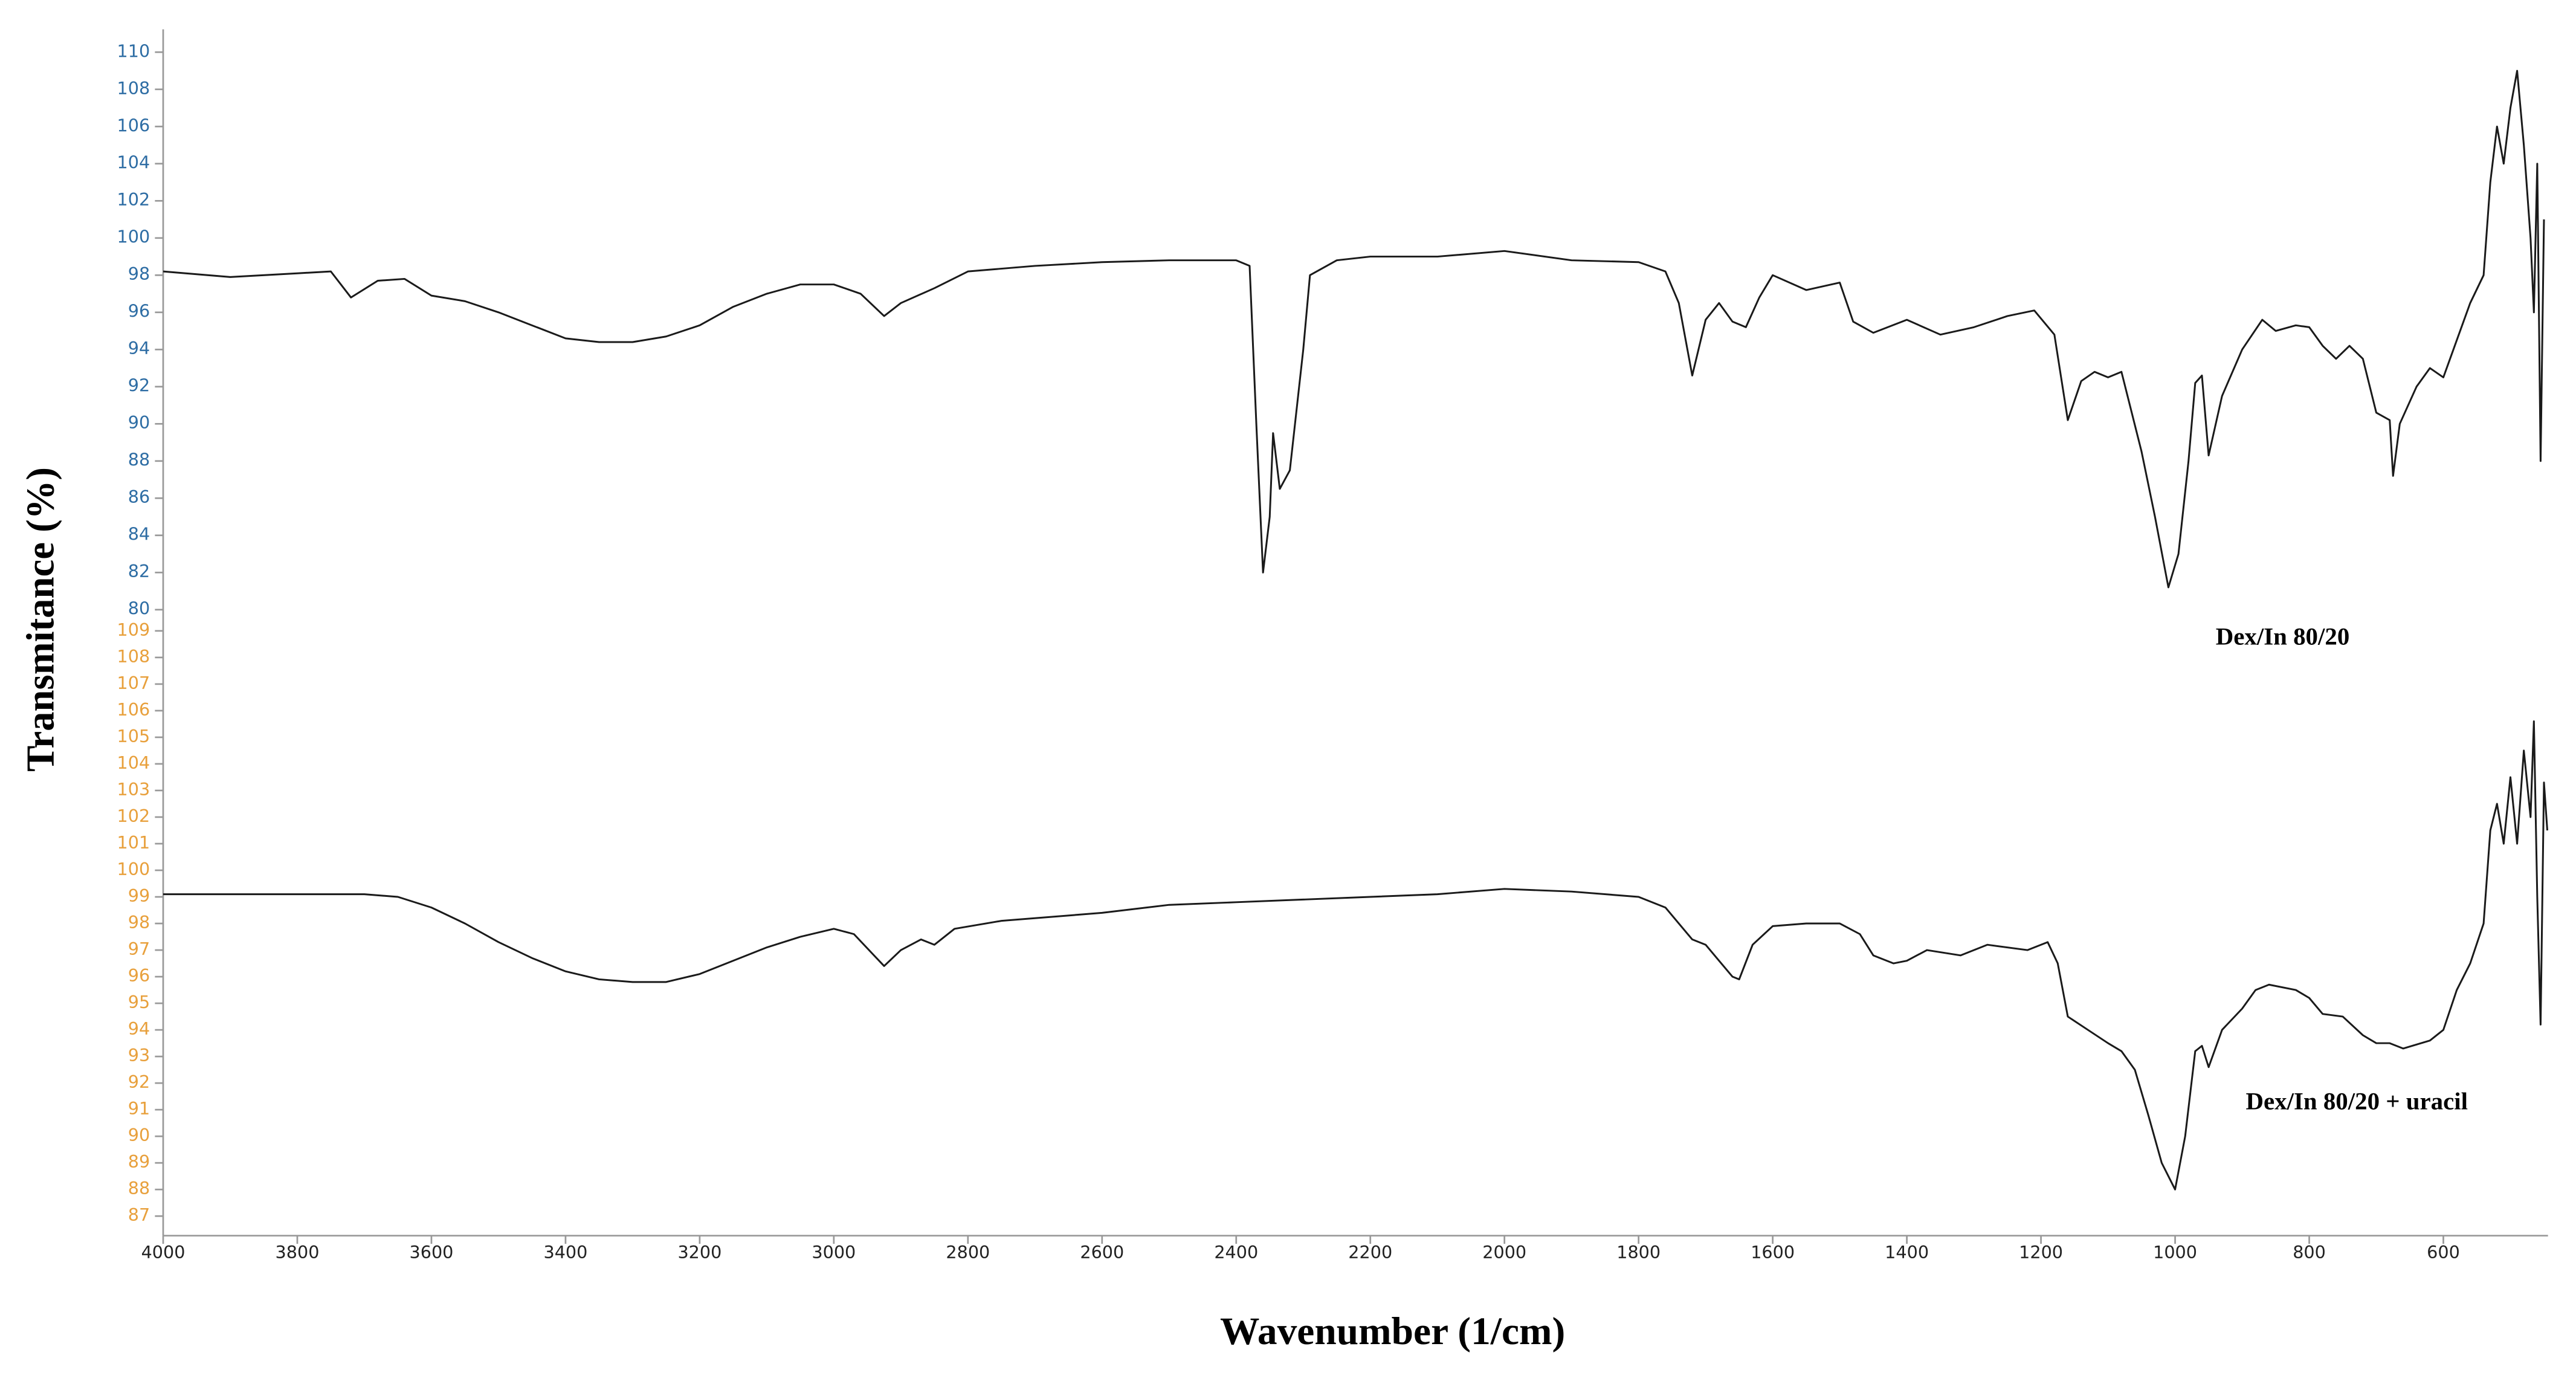 This screenshot has width=2576, height=1384. I want to click on y-tick-label: 89, so click(139, 1162).